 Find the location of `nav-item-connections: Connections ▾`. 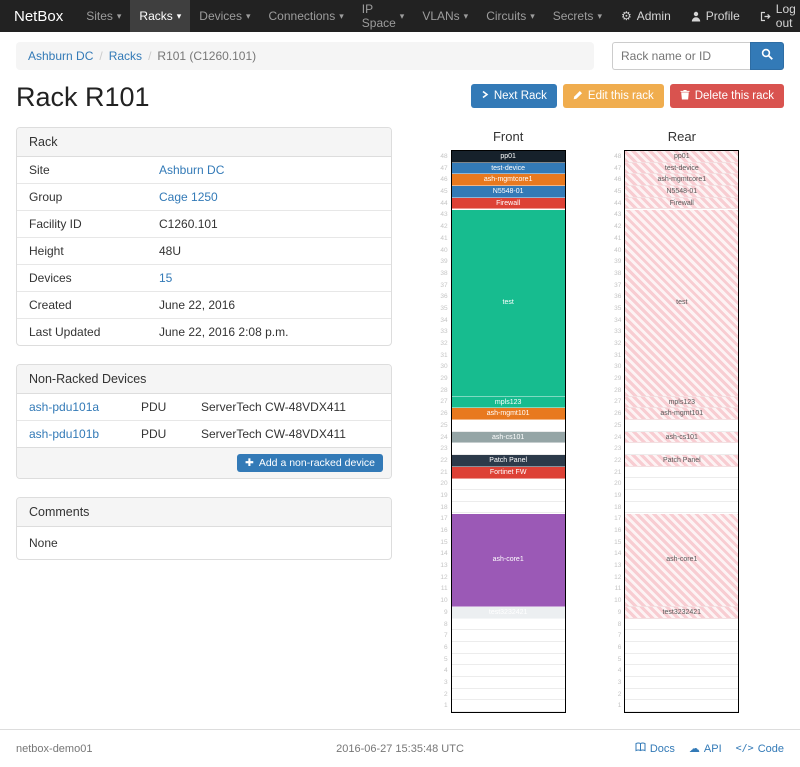

nav-item-connections: Connections ▾ is located at coordinates (306, 16).